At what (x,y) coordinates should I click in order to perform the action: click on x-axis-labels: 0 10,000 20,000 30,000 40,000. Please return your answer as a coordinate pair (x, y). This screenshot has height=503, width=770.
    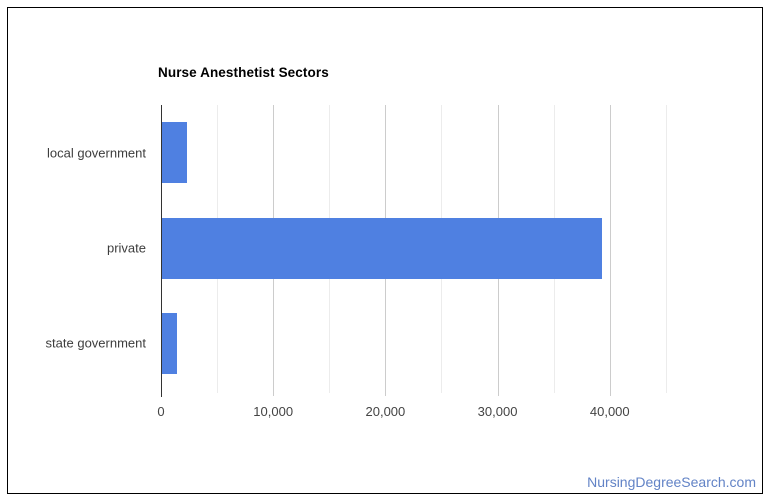
    Looking at the image, I should click on (419, 412).